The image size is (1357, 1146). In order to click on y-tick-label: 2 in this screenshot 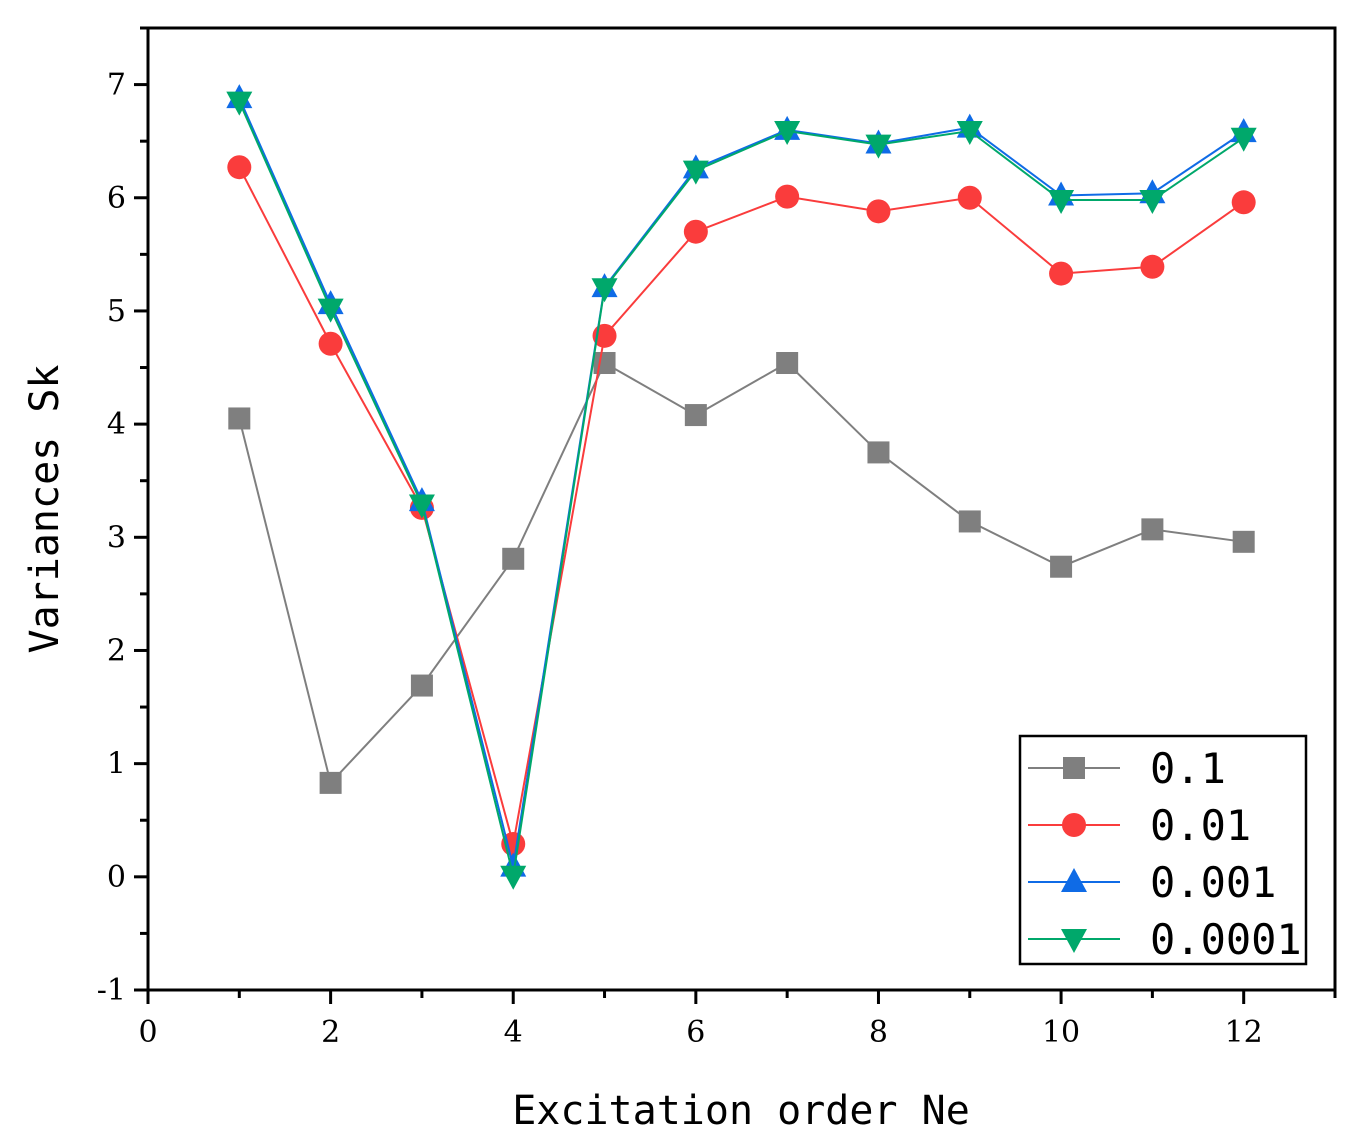, I will do `click(116, 650)`.